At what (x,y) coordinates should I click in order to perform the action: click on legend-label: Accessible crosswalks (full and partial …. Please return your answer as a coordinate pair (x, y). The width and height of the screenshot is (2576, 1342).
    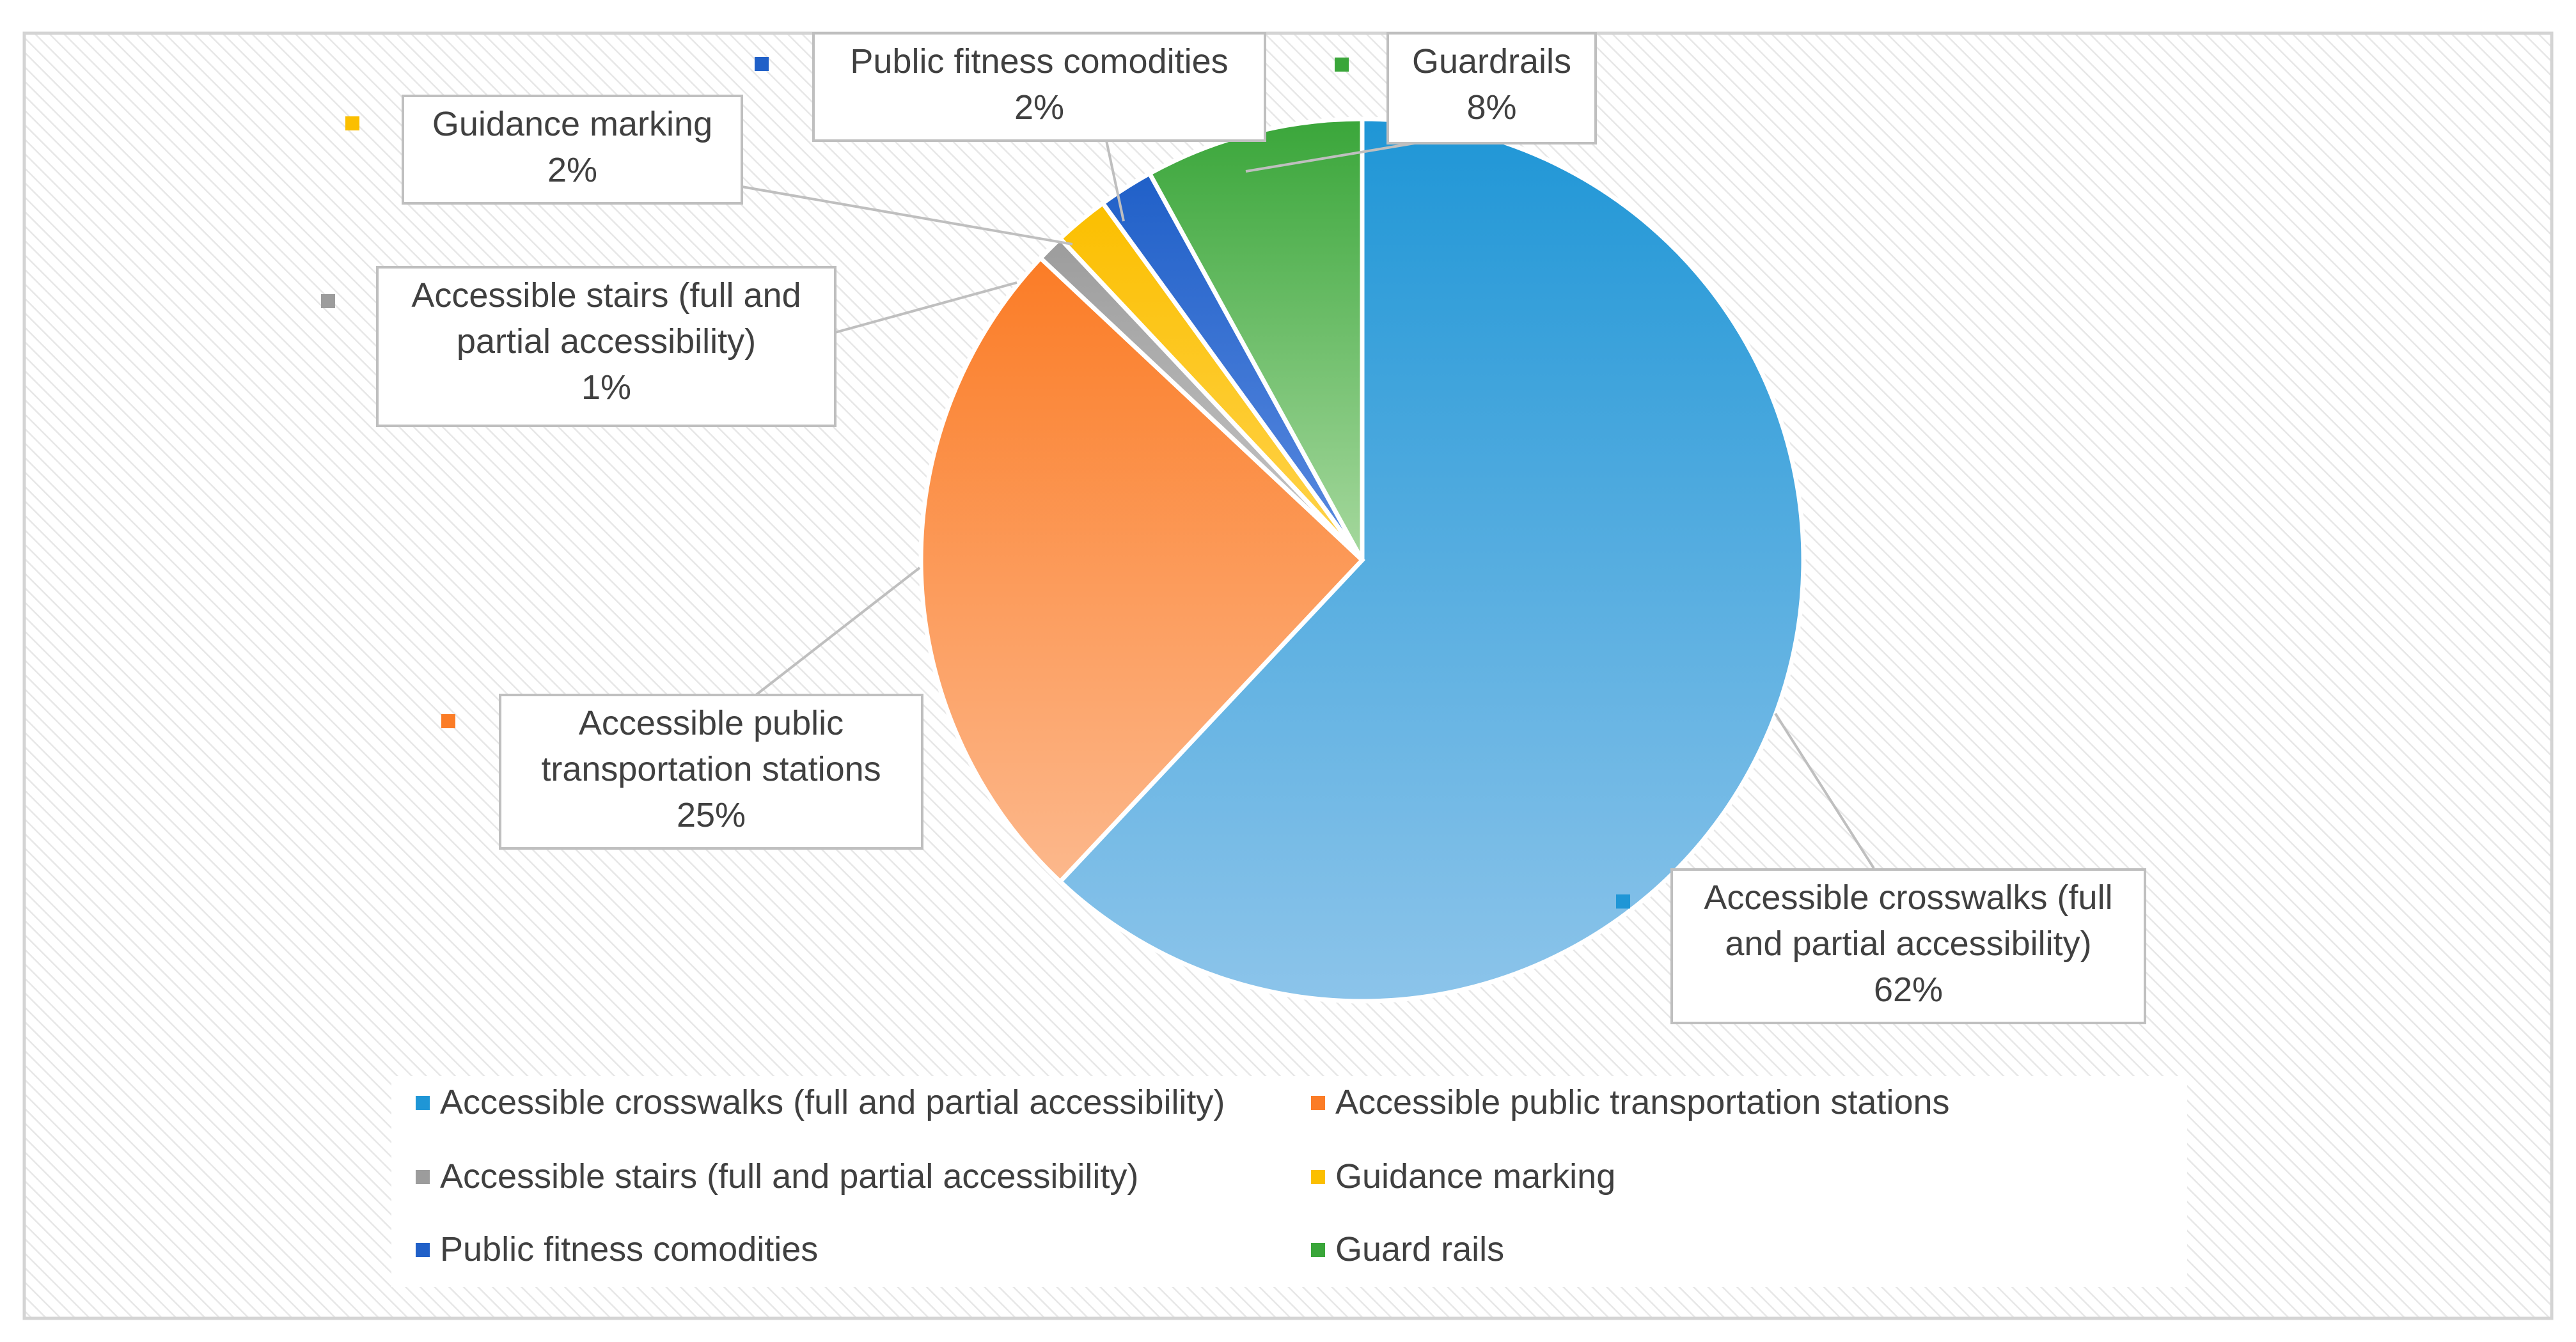
    Looking at the image, I should click on (832, 1102).